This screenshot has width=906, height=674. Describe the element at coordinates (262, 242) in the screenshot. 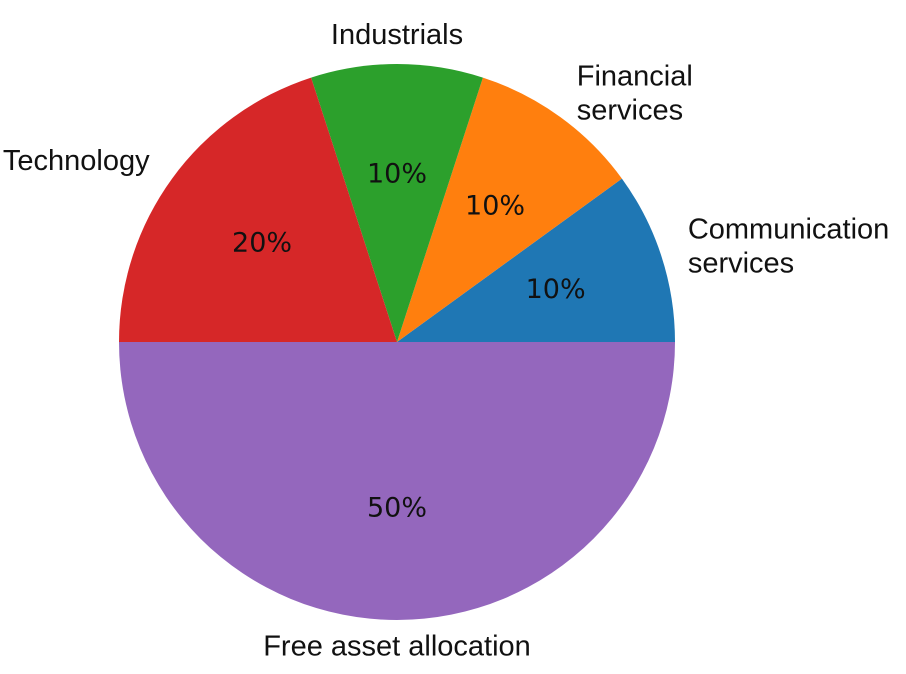

I see `value-label: 20%` at that location.